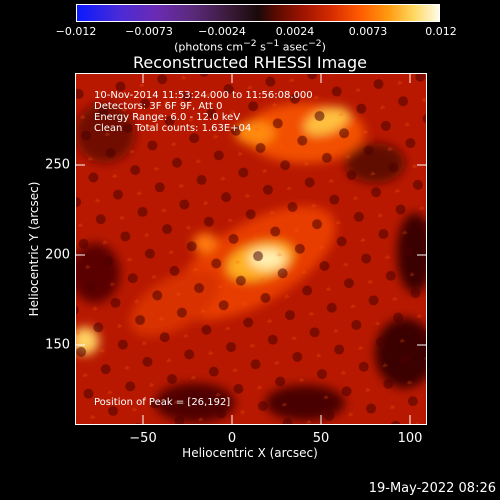 This screenshot has height=500, width=500. Describe the element at coordinates (57, 345) in the screenshot. I see `y-tick-label: 150` at that location.